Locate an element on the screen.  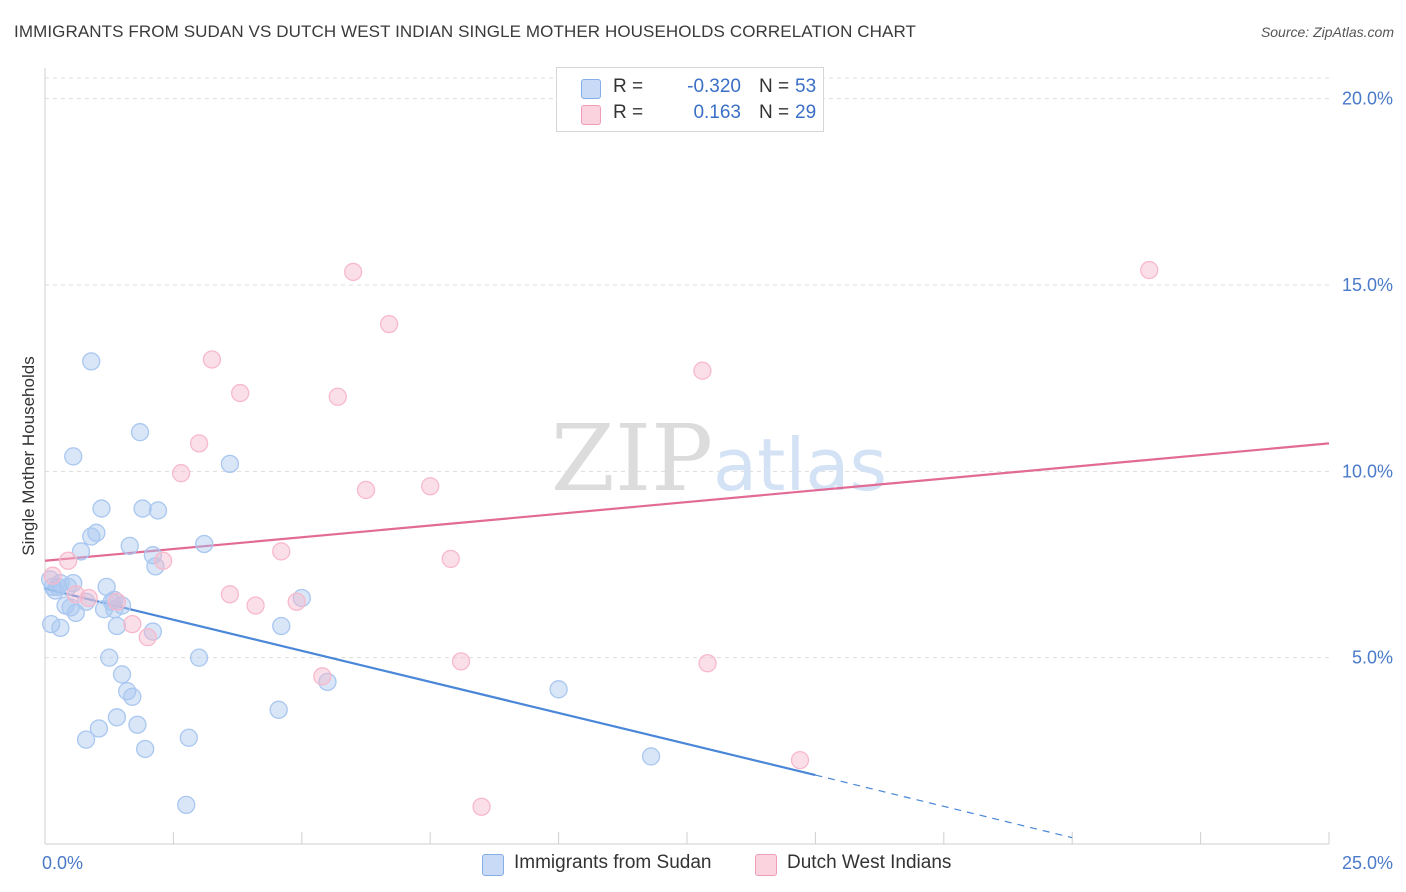
watermark-zip: ZIP is located at coordinates (632, 458).